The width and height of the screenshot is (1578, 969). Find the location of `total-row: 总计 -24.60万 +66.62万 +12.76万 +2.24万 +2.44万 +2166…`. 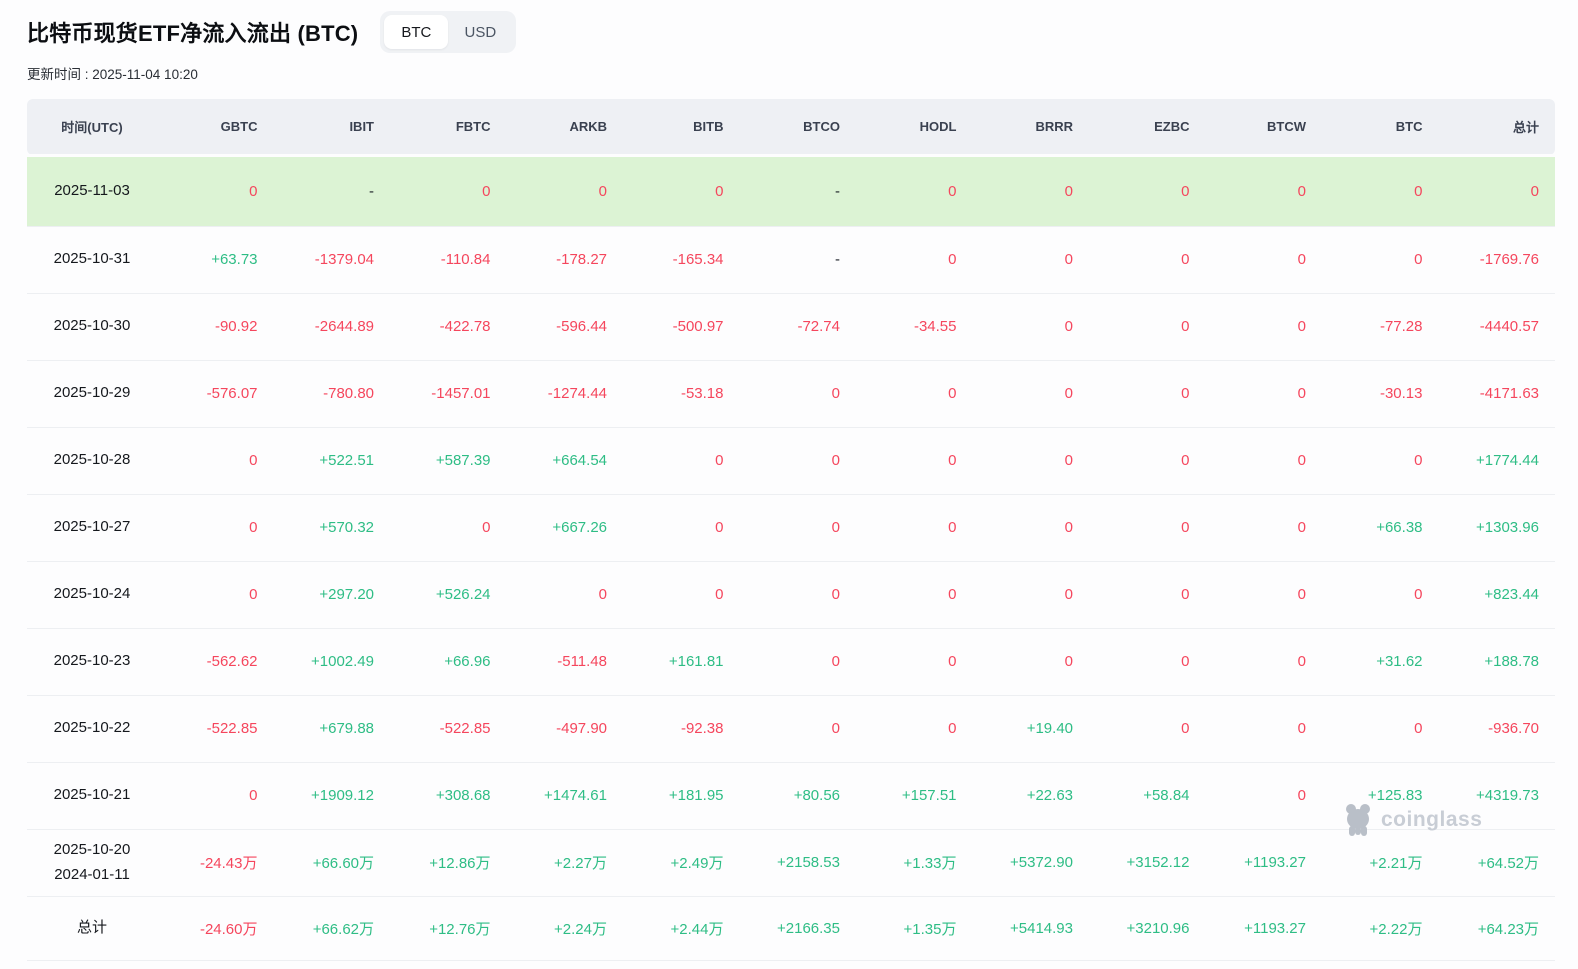

total-row: 总计 -24.60万 +66.62万 +12.76万 +2.24万 +2.44万 +2166… is located at coordinates (791, 928).